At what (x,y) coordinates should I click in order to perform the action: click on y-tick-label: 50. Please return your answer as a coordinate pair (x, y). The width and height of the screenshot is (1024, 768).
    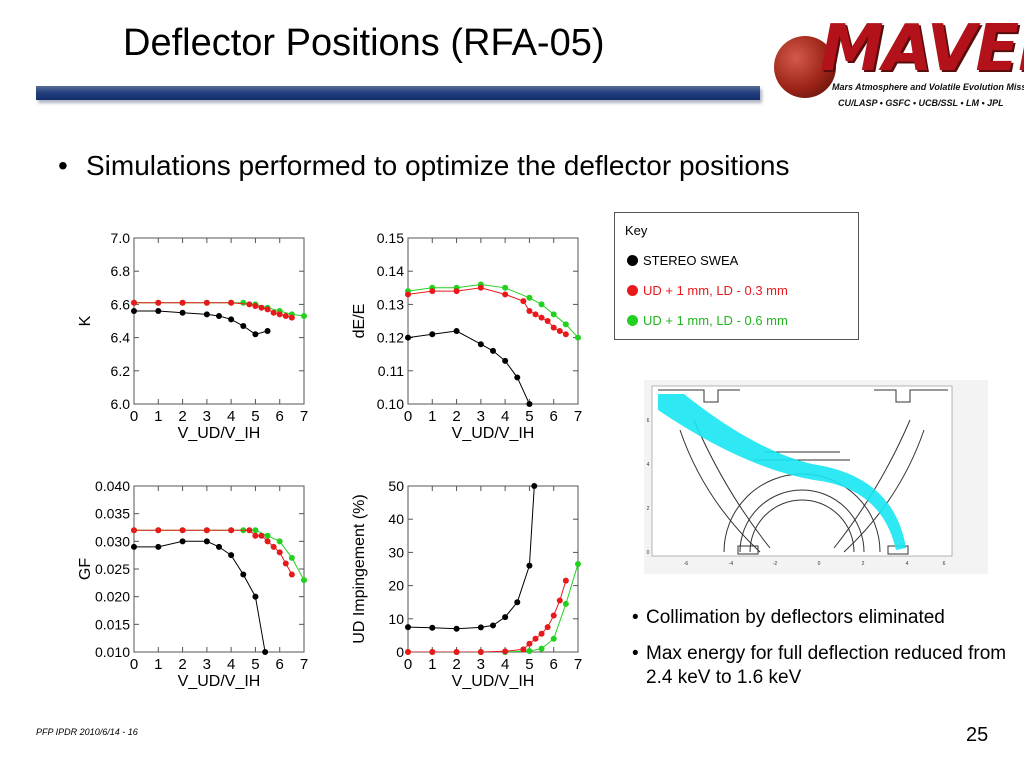
    Looking at the image, I should click on (396, 486).